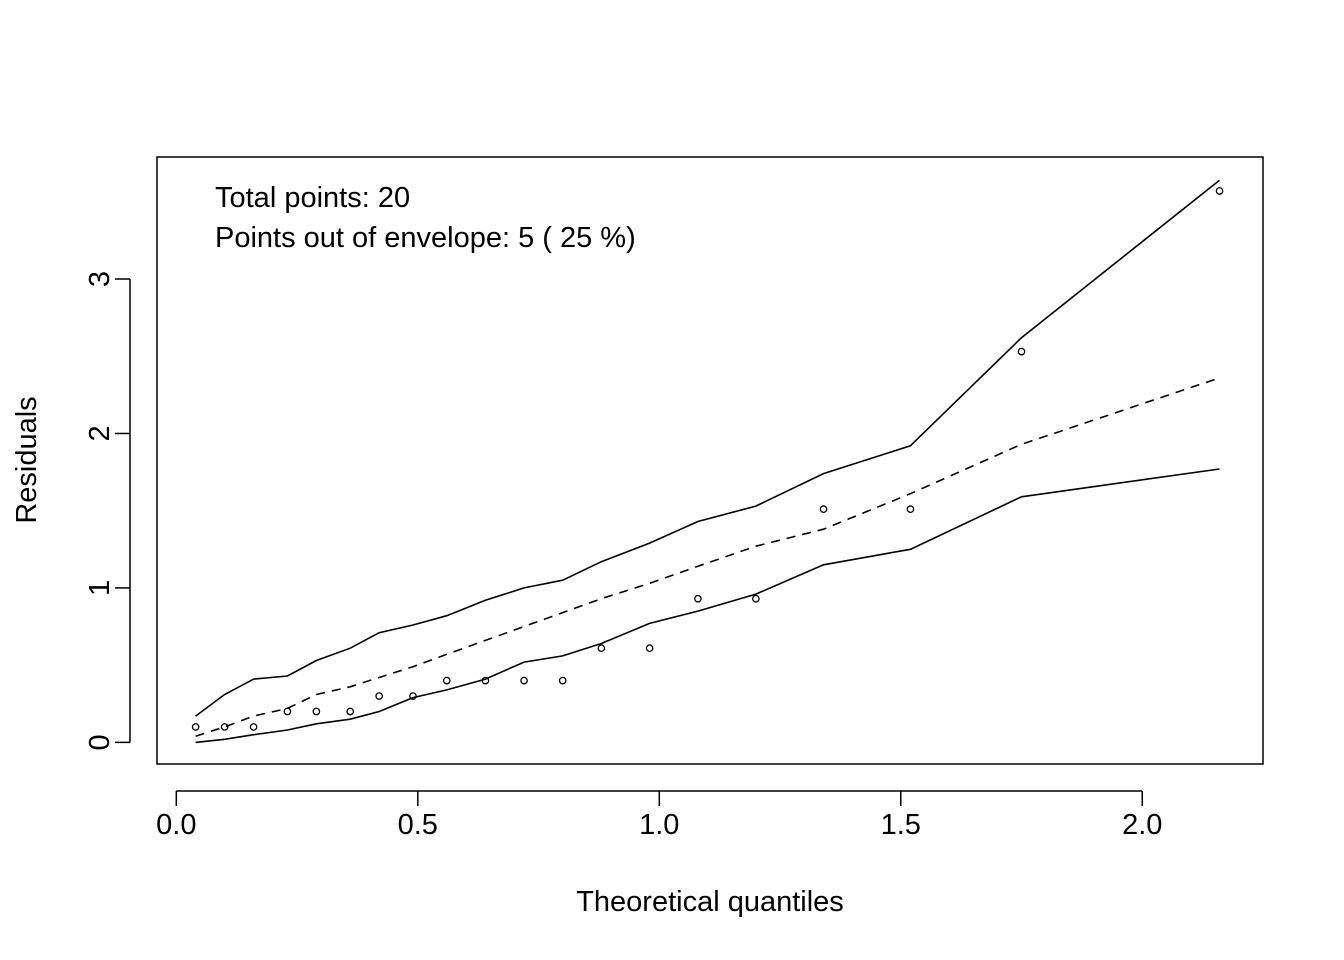 The width and height of the screenshot is (1344, 960). I want to click on annotation-line: Points out of envelope: 5 ( 25 %), so click(425, 238).